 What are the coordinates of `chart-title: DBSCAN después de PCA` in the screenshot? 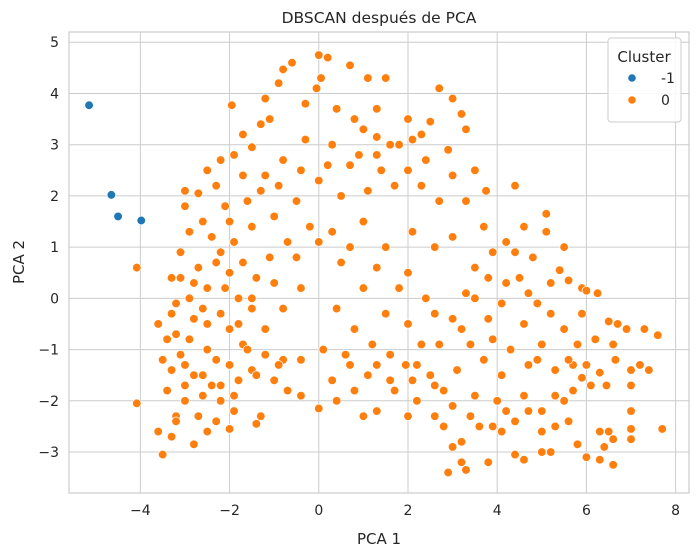 It's located at (379, 18).